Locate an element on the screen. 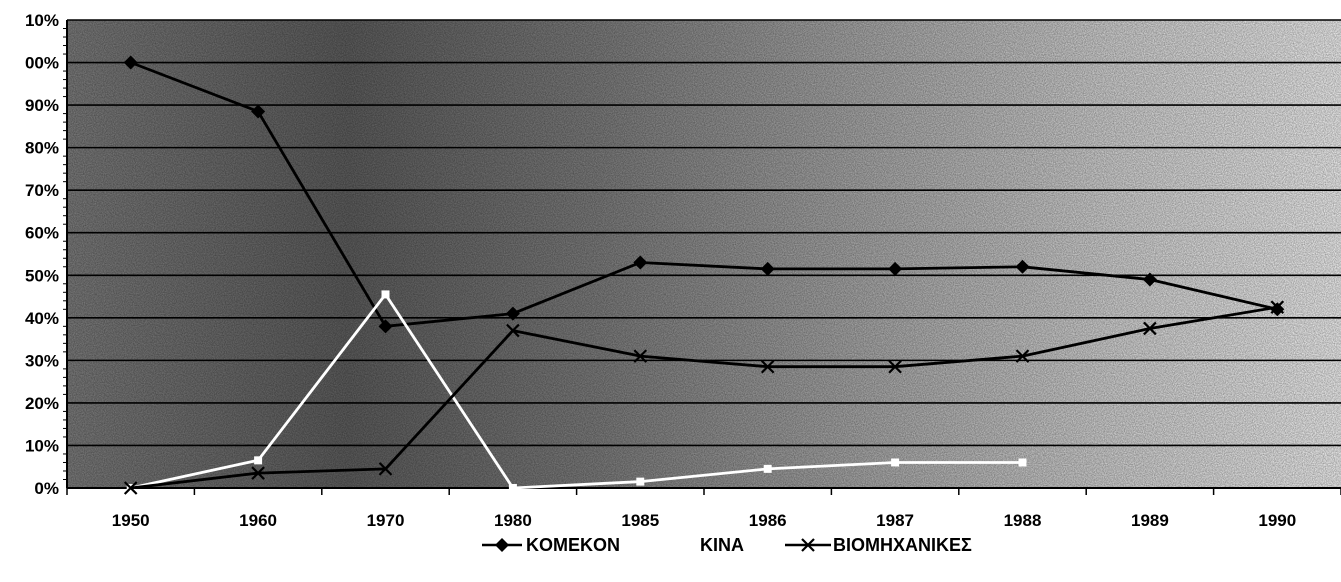 The height and width of the screenshot is (582, 1341). y-tick-label: 90% is located at coordinates (42, 105).